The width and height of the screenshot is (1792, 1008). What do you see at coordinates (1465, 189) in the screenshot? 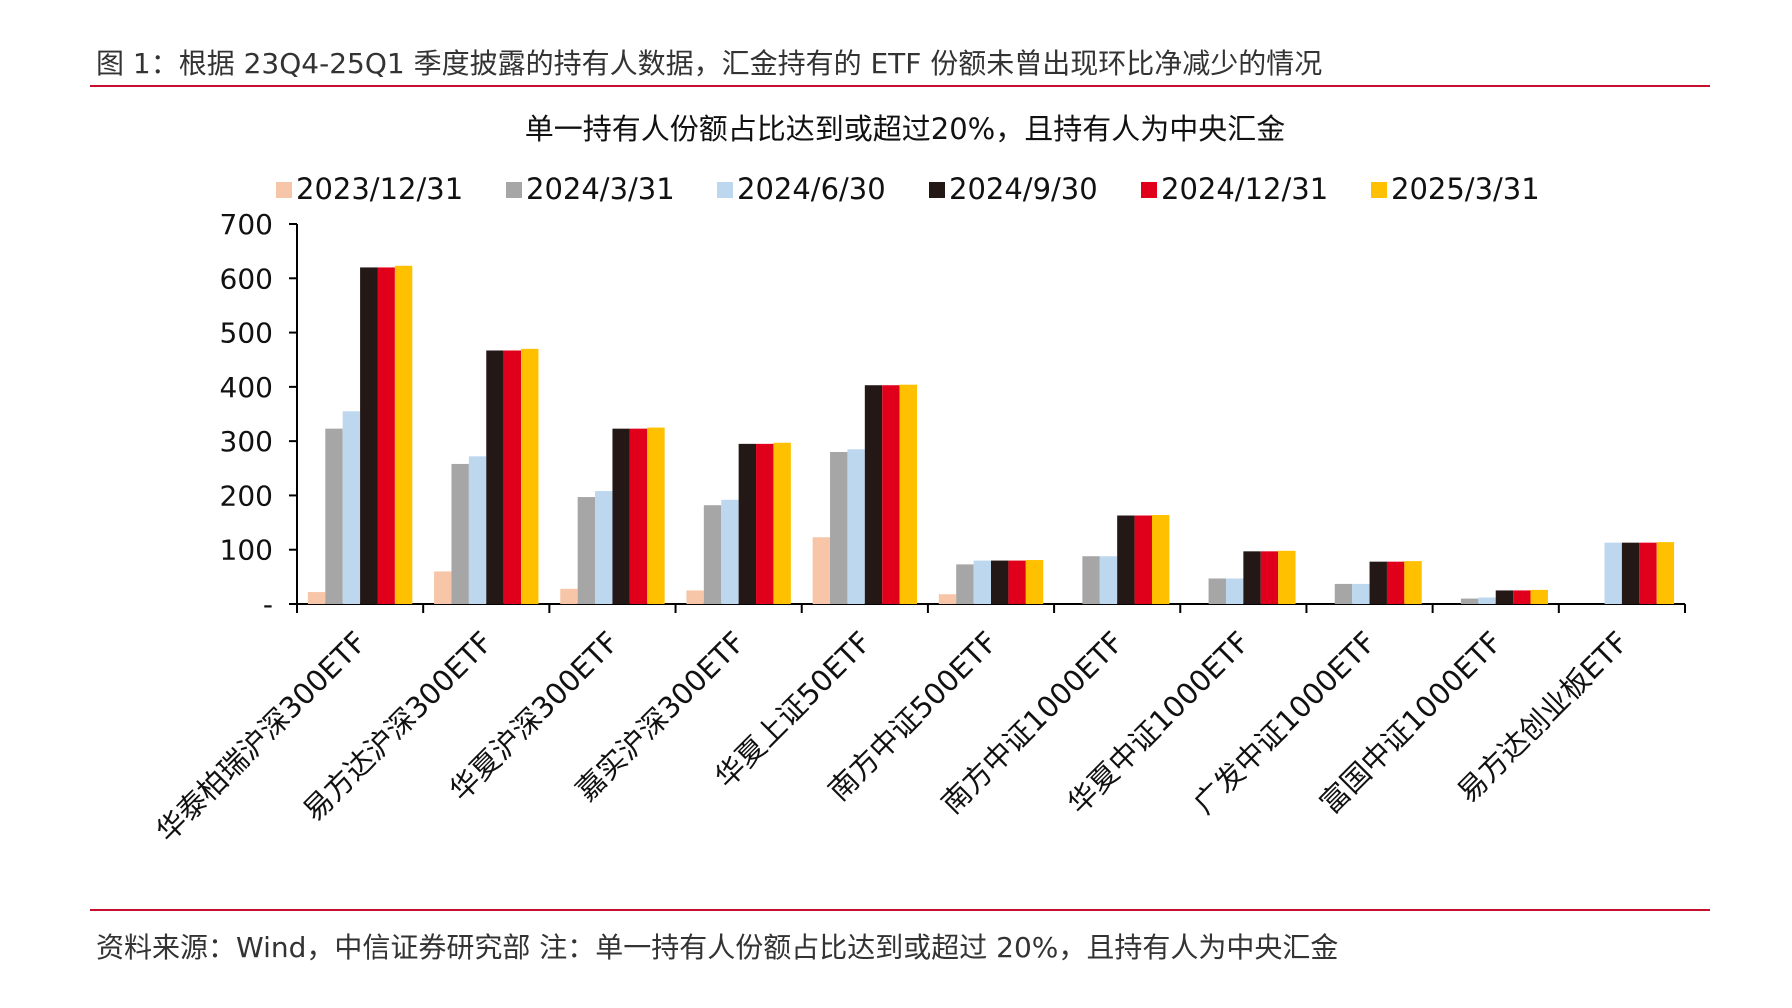
I see `legend-label: 2025/3/31` at bounding box center [1465, 189].